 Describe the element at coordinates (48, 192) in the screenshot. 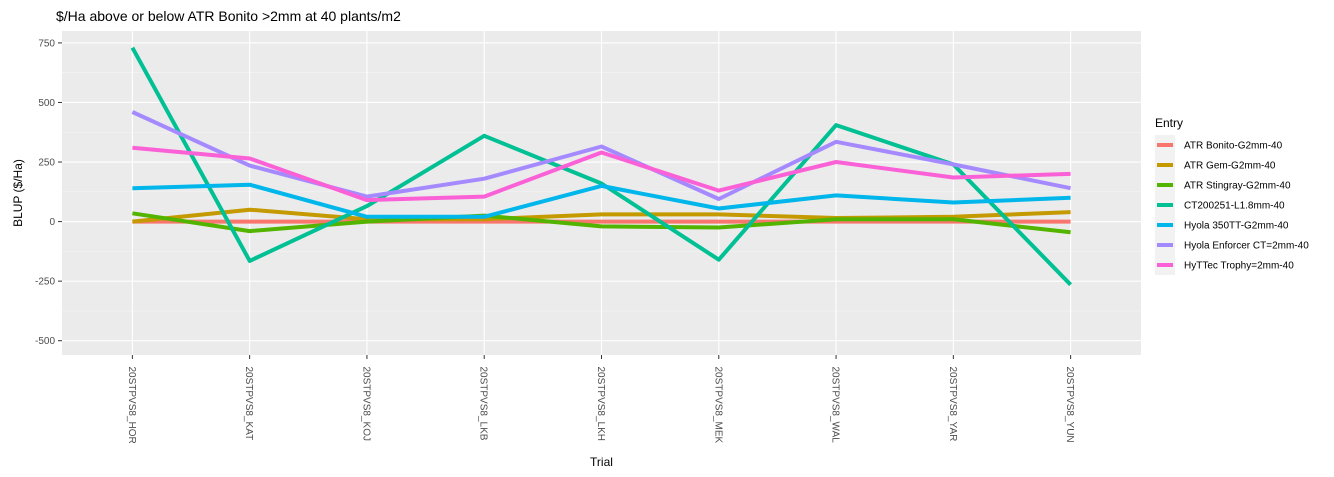

I see `y-axis: -500 -250 0 250 500 750` at that location.